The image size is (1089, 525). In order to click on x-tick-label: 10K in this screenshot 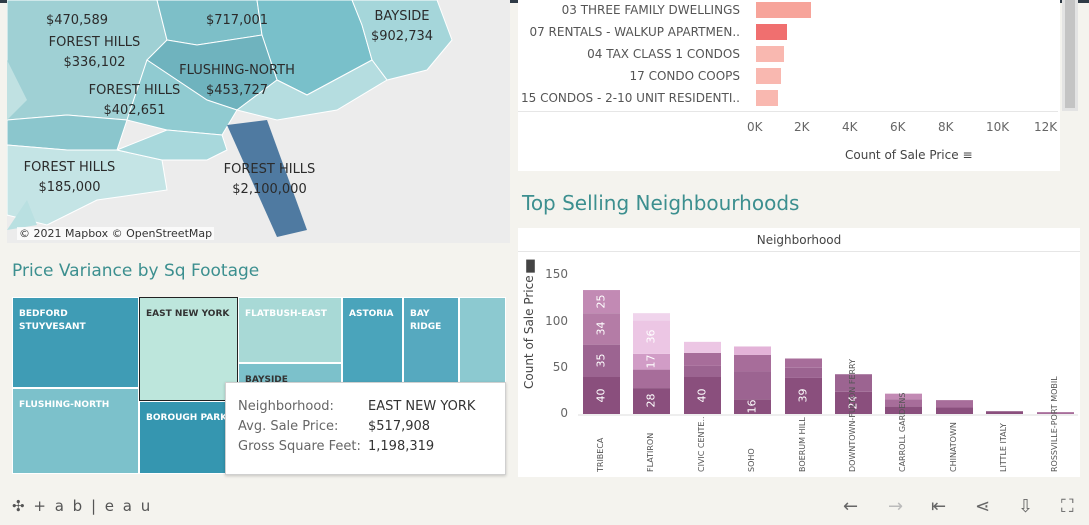, I will do `click(998, 127)`.